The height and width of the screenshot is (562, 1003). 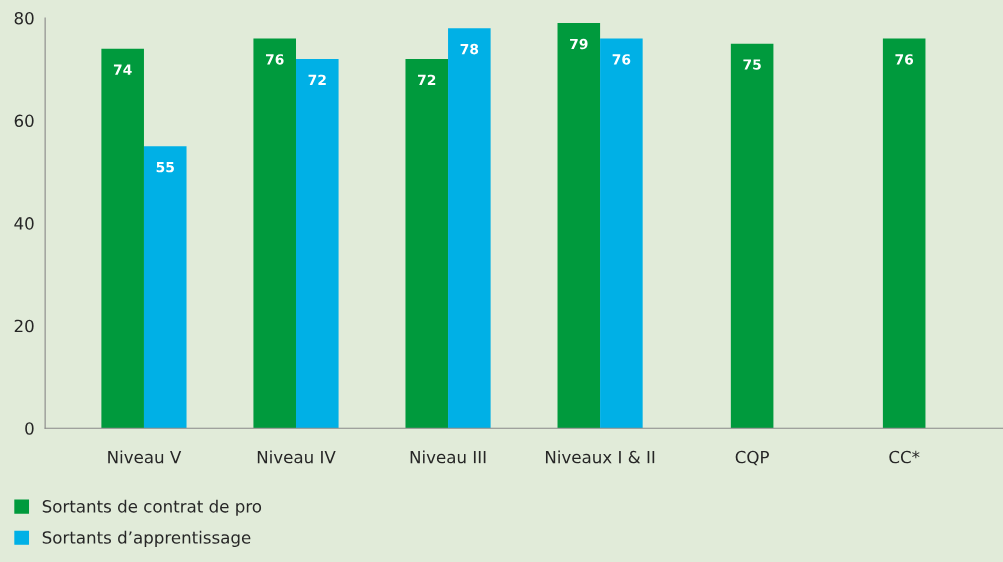 I want to click on y-tick-label: 60, so click(x=24, y=121).